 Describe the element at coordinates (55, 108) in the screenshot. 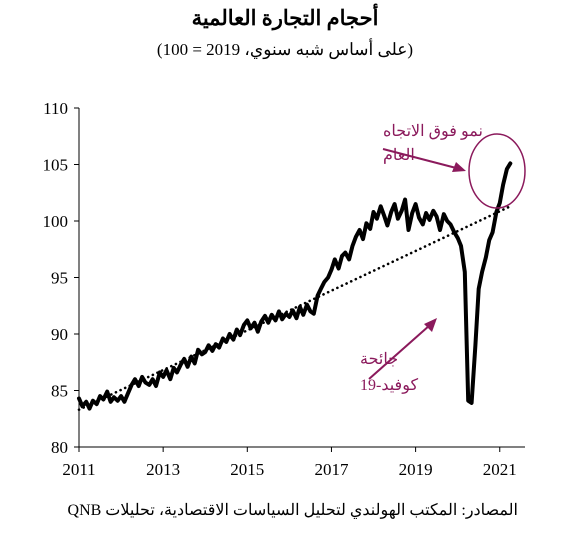

I see `y-tick-label: 110` at that location.